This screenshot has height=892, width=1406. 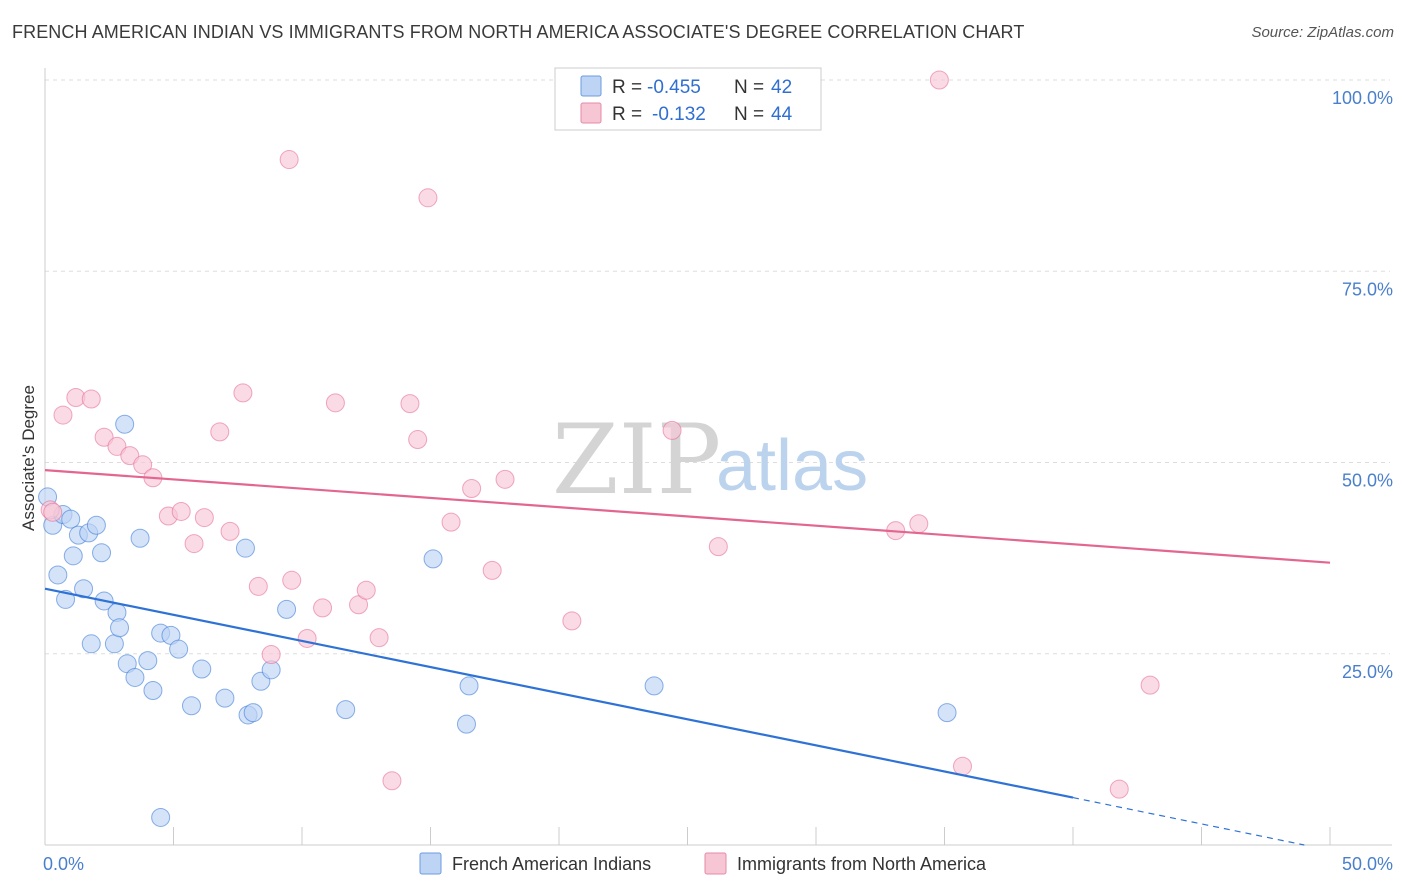 I want to click on x-tick-labels: 0.0% 50.0%, so click(x=718, y=864).